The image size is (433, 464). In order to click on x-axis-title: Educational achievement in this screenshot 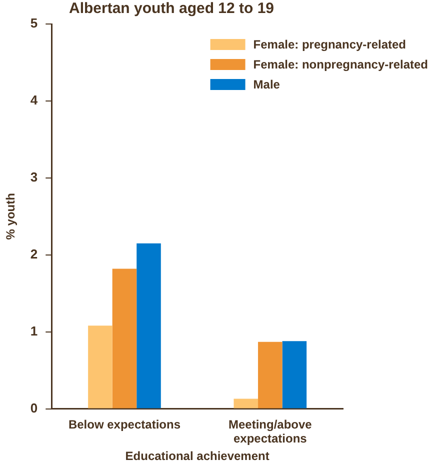, I will do `click(197, 456)`.